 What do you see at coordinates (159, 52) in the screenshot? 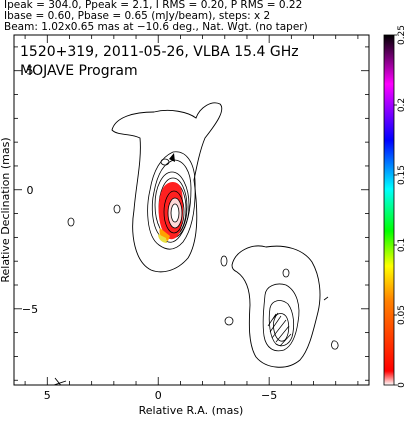
I see `chart-title: 1520+319, 2011-05-26, VLBA 15.4 GHz` at bounding box center [159, 52].